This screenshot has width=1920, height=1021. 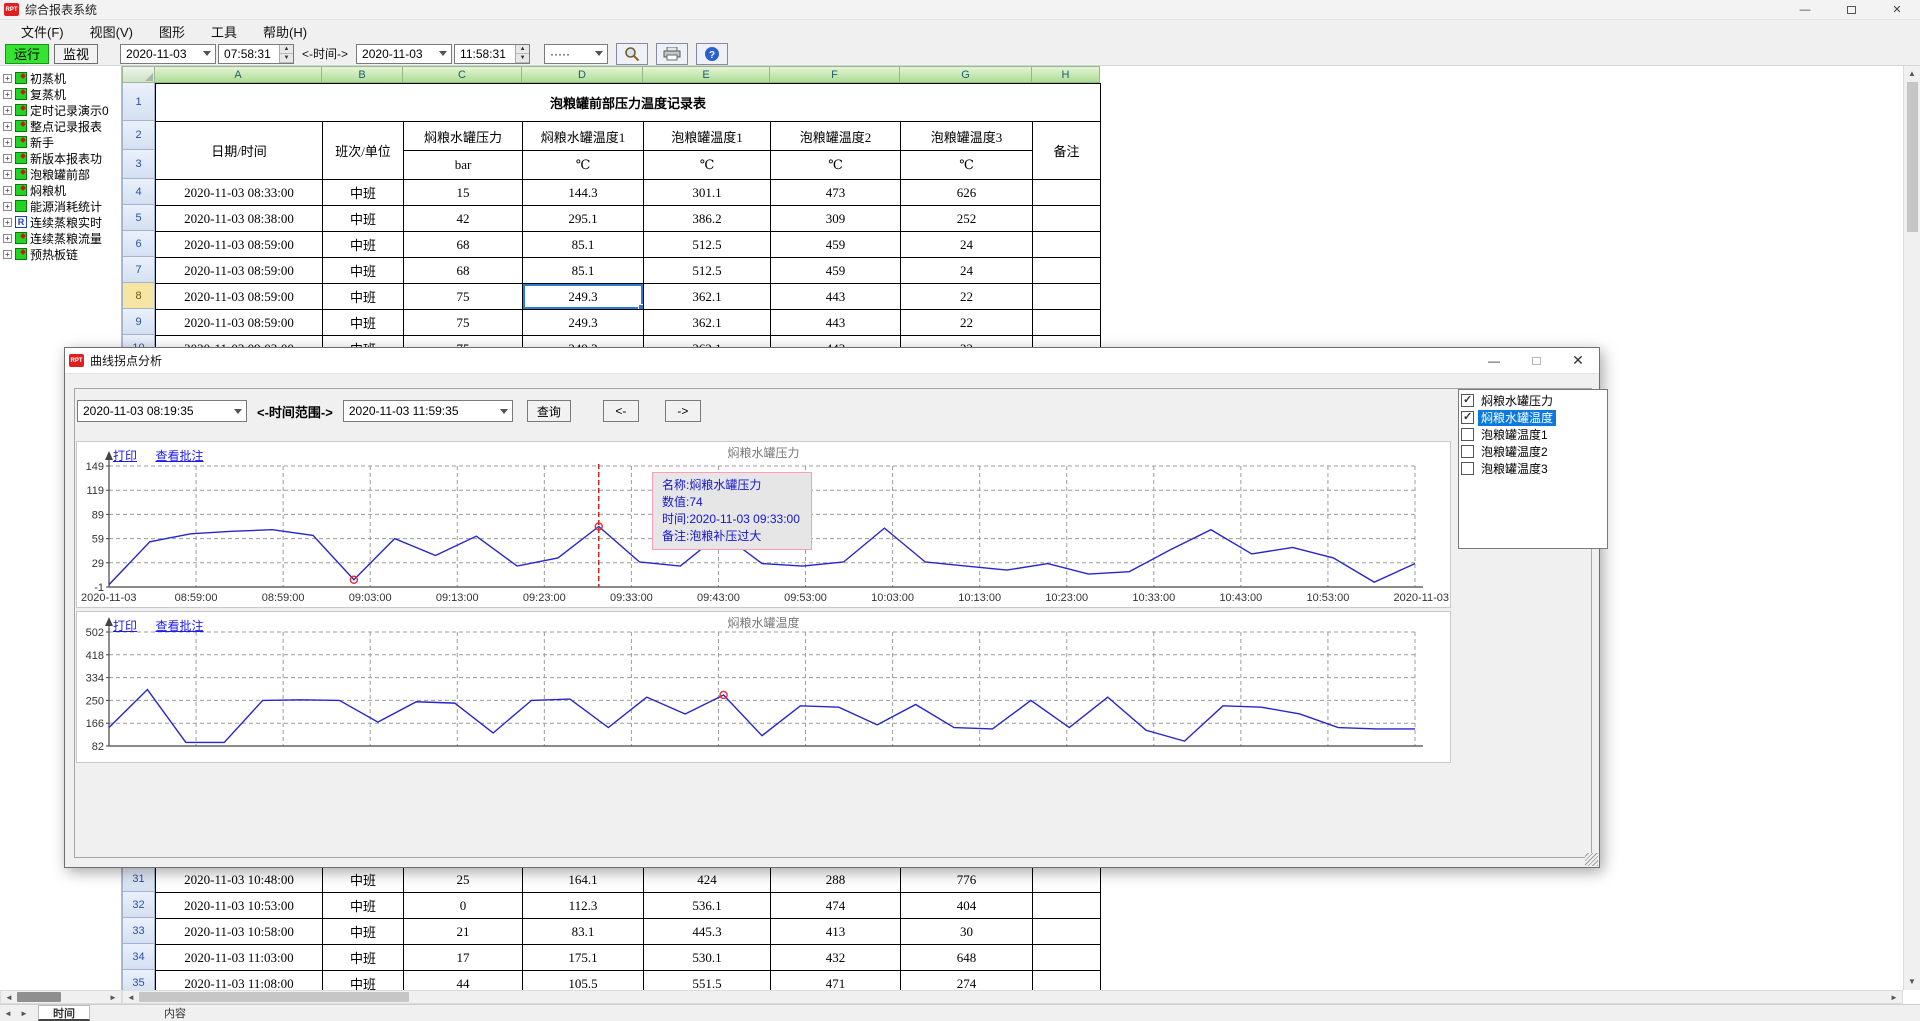 What do you see at coordinates (583, 244) in the screenshot?
I see `data-cell: 85.1` at bounding box center [583, 244].